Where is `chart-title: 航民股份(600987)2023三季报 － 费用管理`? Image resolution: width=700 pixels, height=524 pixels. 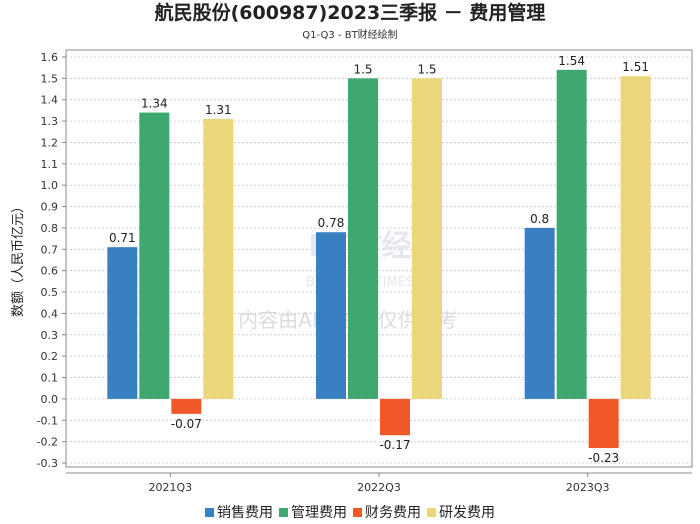
chart-title: 航民股份(600987)2023三季报 － 费用管理 is located at coordinates (350, 13).